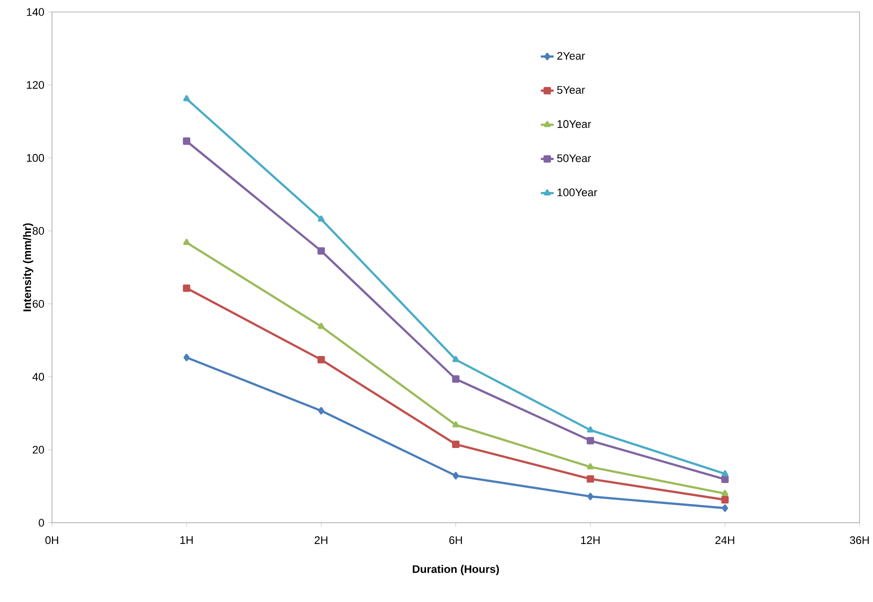 The height and width of the screenshot is (602, 873). Describe the element at coordinates (38, 377) in the screenshot. I see `y-tick-label: 40` at that location.